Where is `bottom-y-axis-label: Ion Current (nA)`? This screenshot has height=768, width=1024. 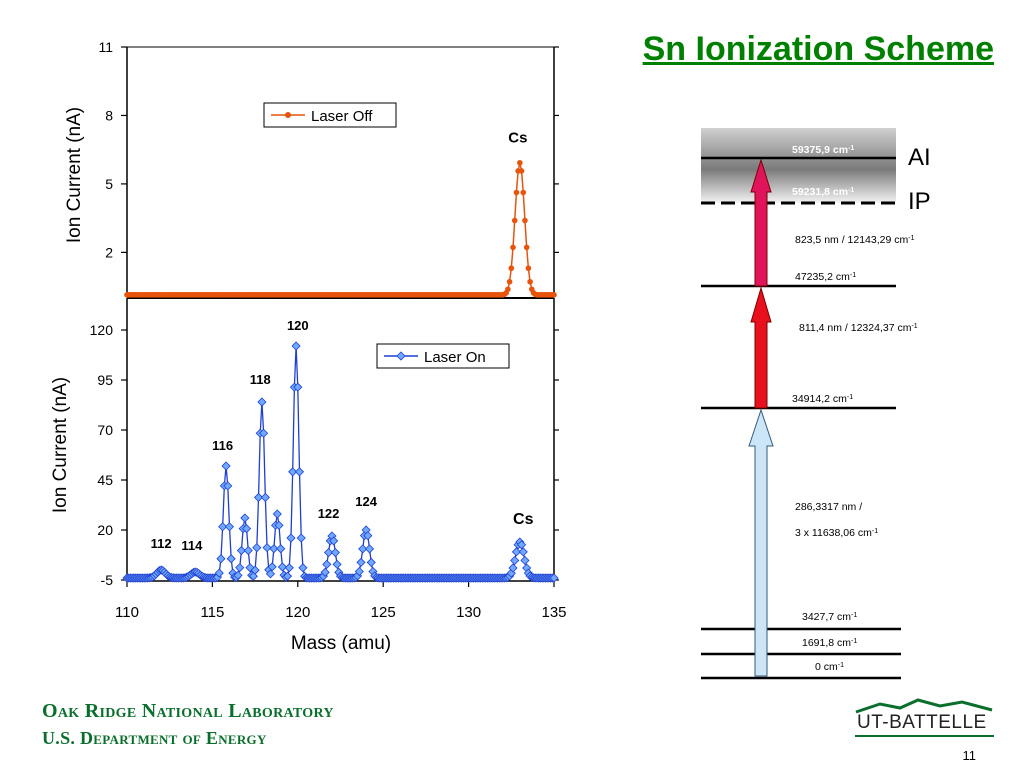
bottom-y-axis-label: Ion Current (nA) is located at coordinates (60, 445).